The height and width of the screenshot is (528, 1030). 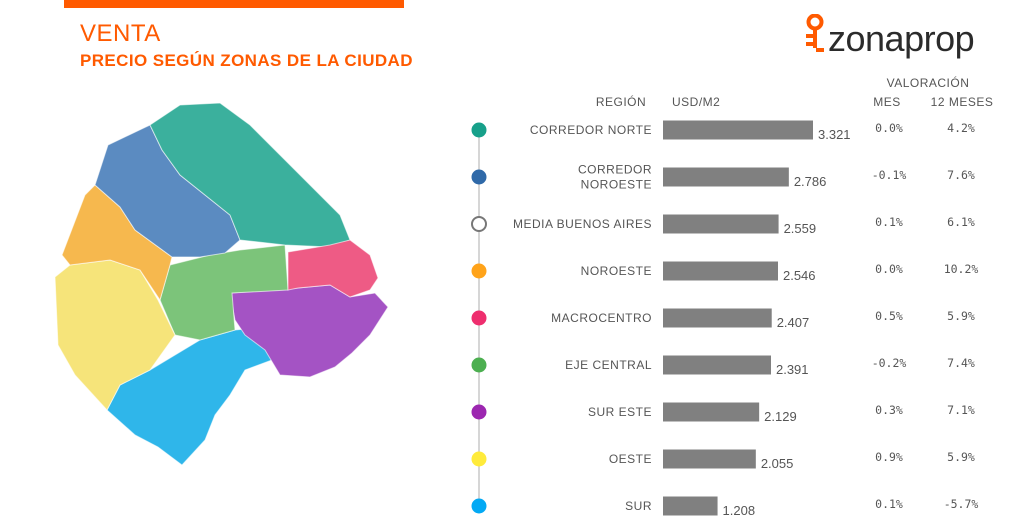 I want to click on doce-meses-value: 10.2%, so click(x=961, y=269).